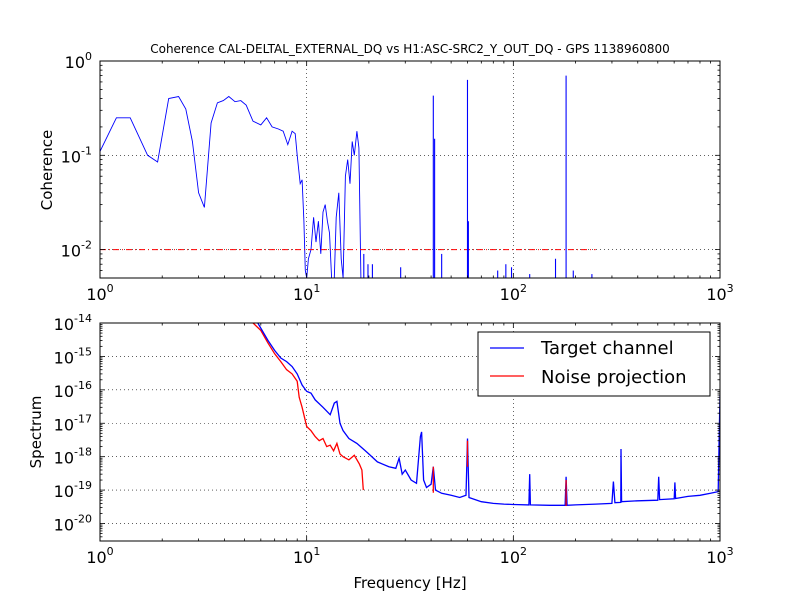 The image size is (800, 604). I want to click on coherence-x-tick-label: 10³, so click(719, 293).